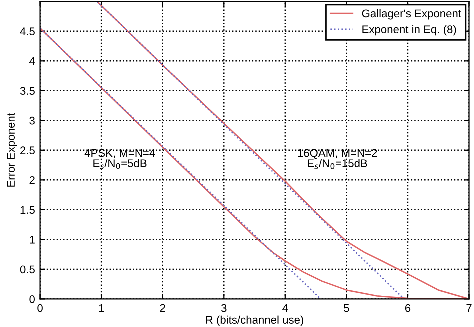 The image size is (474, 327). What do you see at coordinates (408, 308) in the screenshot?
I see `x-tick-label: 6` at bounding box center [408, 308].